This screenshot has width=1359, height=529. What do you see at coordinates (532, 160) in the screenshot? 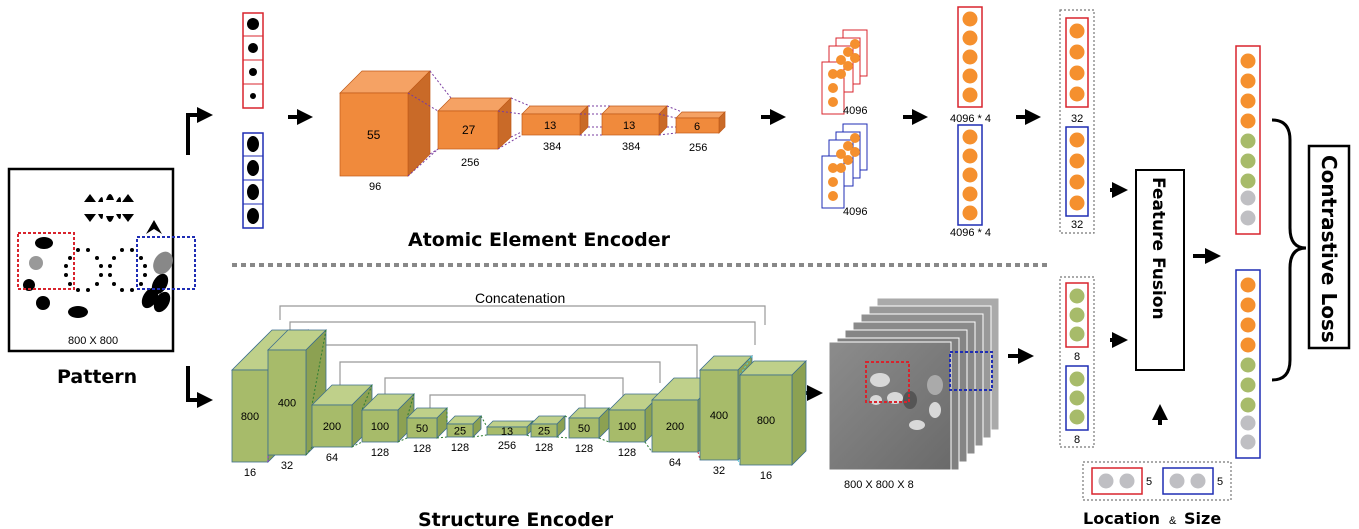
I see `atomic-encoder: 55 96 27 256 13 384` at bounding box center [532, 160].